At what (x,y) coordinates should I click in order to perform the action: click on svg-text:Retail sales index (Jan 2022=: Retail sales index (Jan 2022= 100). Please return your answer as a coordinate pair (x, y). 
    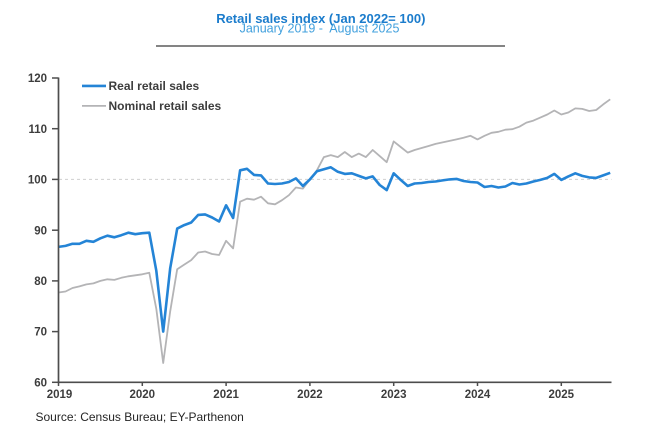
    Looking at the image, I should click on (320, 18).